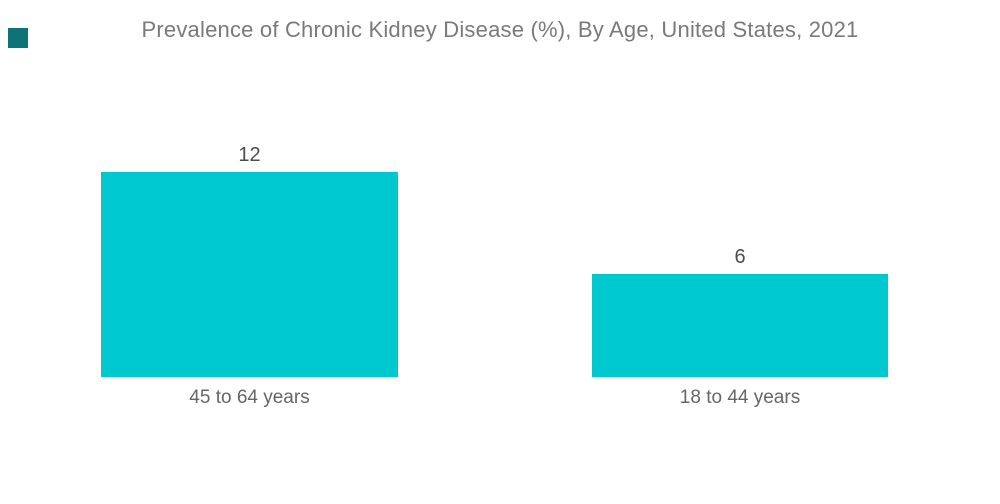  Describe the element at coordinates (740, 257) in the screenshot. I see `bar-value-label: 6` at that location.